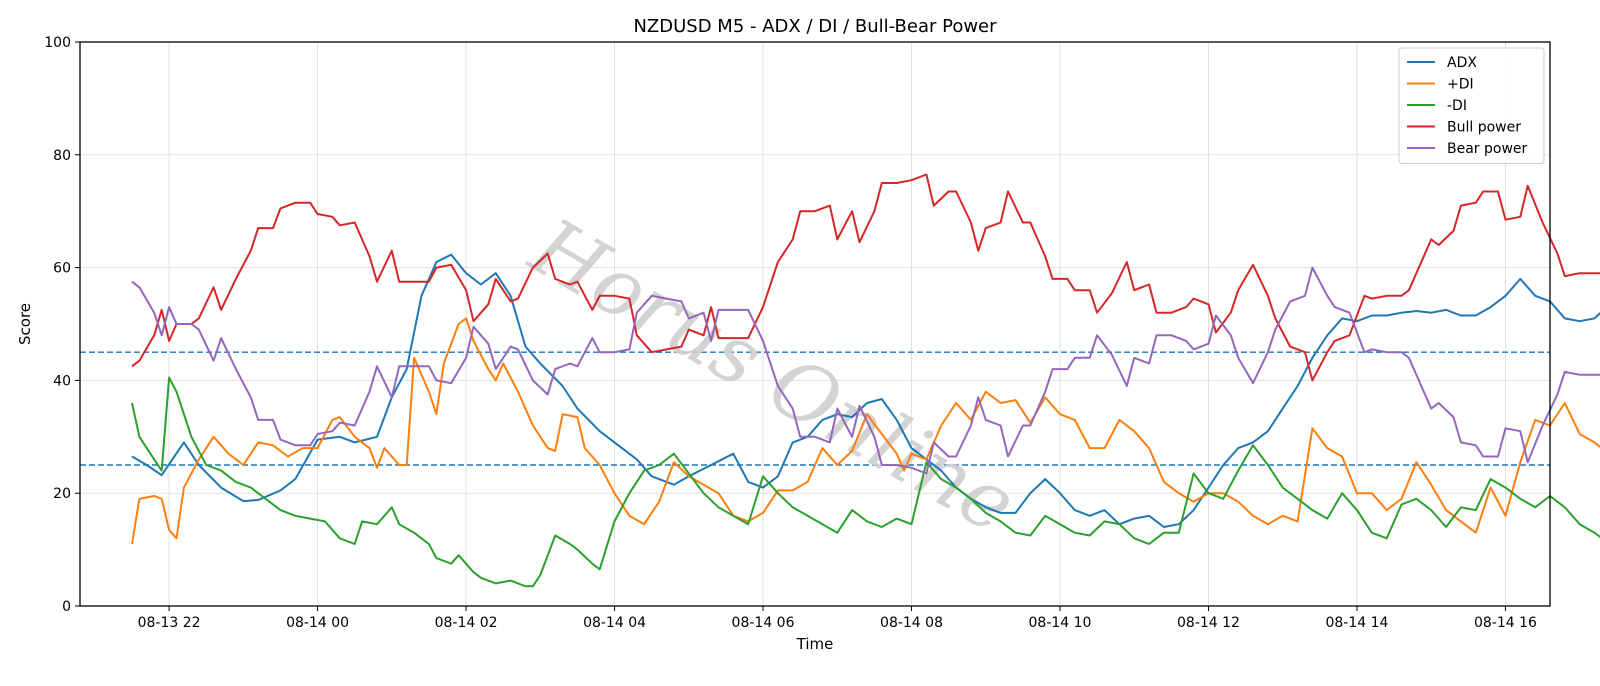 Image resolution: width=1600 pixels, height=686 pixels. What do you see at coordinates (25, 324) in the screenshot?
I see `y-axis-label: Score` at bounding box center [25, 324].